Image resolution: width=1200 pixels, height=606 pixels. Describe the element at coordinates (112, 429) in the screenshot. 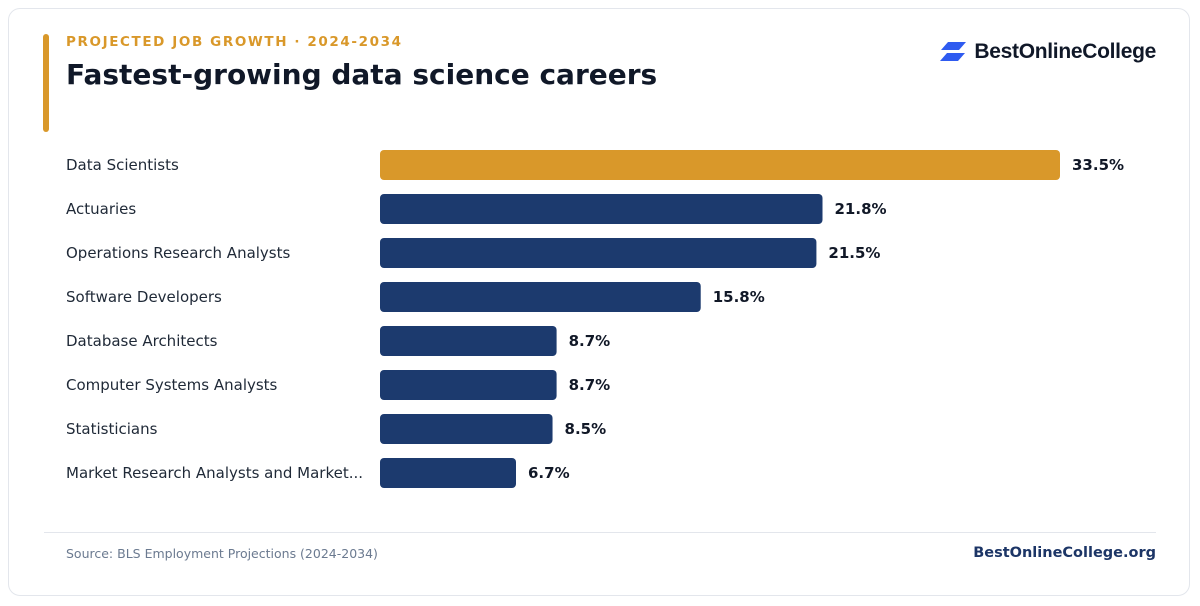

I see `category-label: Statisticians` at that location.